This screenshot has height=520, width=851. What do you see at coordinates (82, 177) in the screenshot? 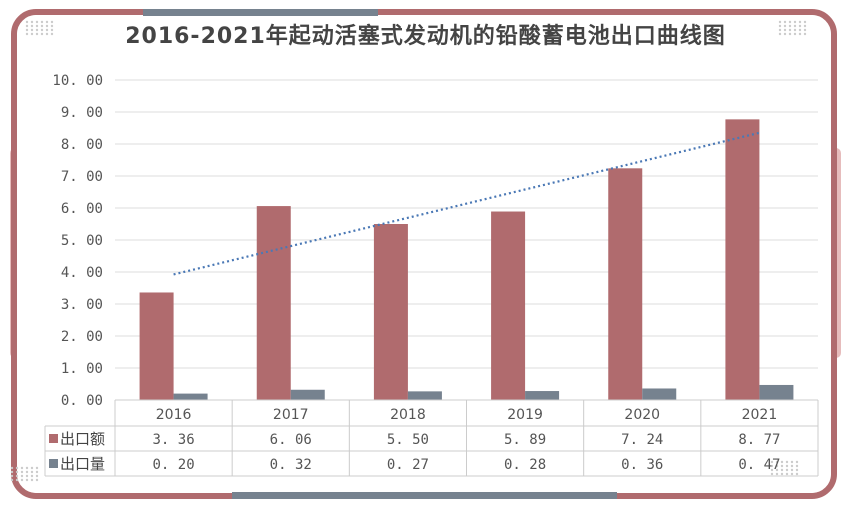
I see `y-tick-label: 7. 00` at bounding box center [82, 177].